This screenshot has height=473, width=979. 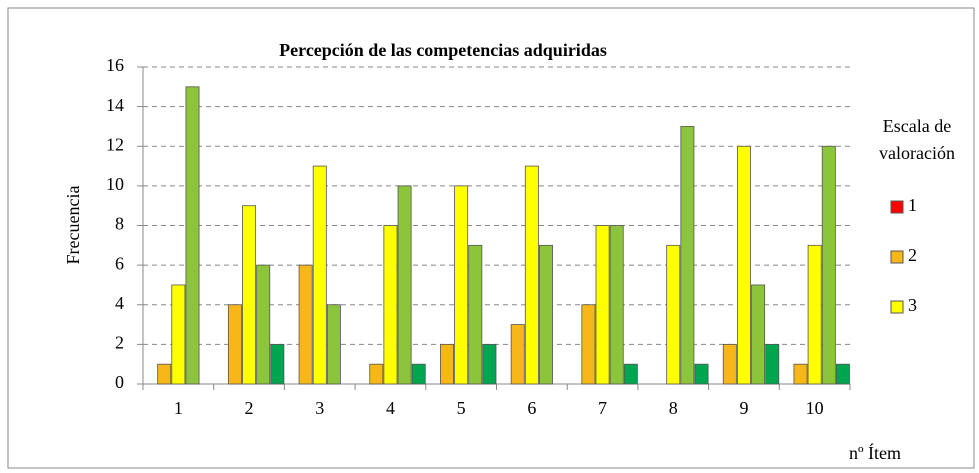 I want to click on x-tick-label: 2, so click(x=249, y=408).